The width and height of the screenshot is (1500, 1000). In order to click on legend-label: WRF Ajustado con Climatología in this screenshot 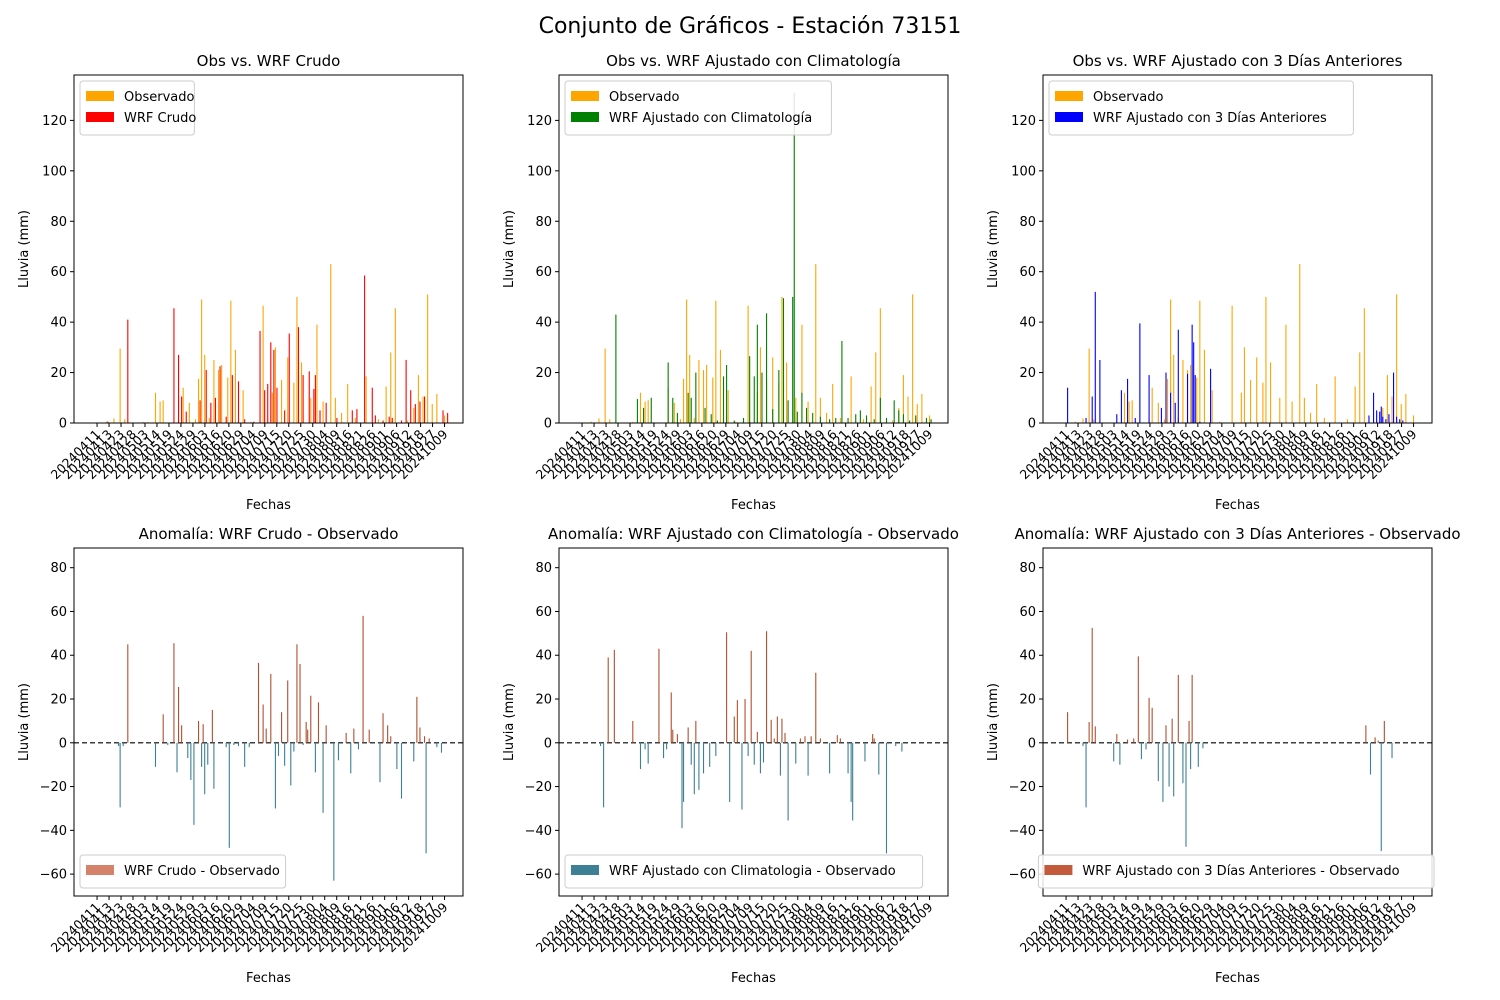, I will do `click(710, 118)`.